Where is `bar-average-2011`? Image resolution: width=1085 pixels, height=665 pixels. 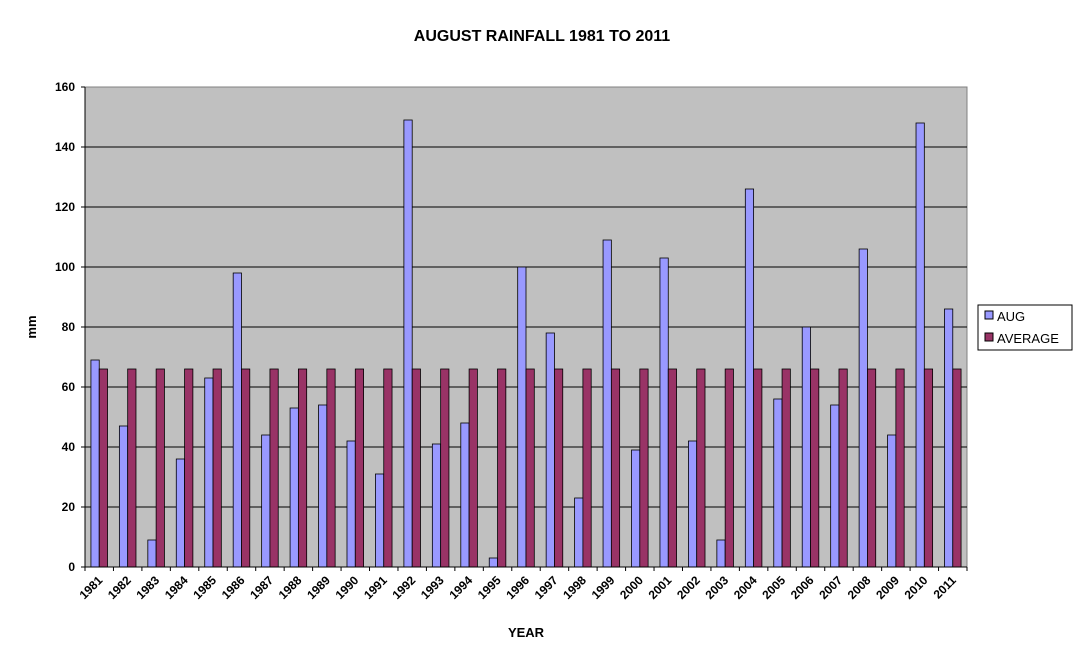 bar-average-2011 is located at coordinates (957, 468).